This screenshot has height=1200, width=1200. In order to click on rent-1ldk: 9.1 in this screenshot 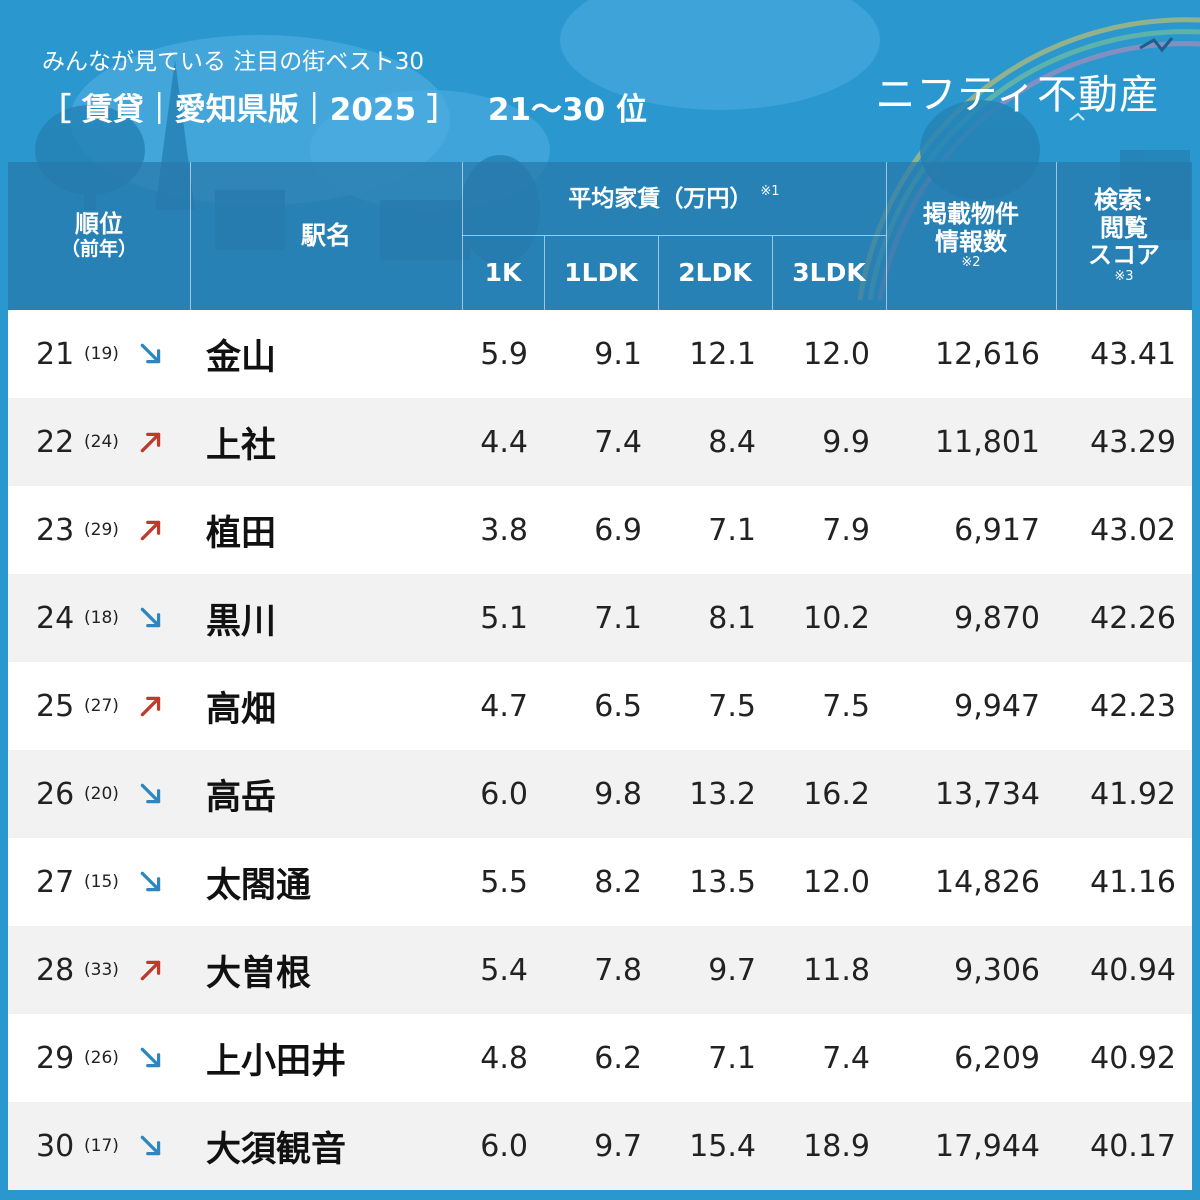, I will do `click(618, 354)`.